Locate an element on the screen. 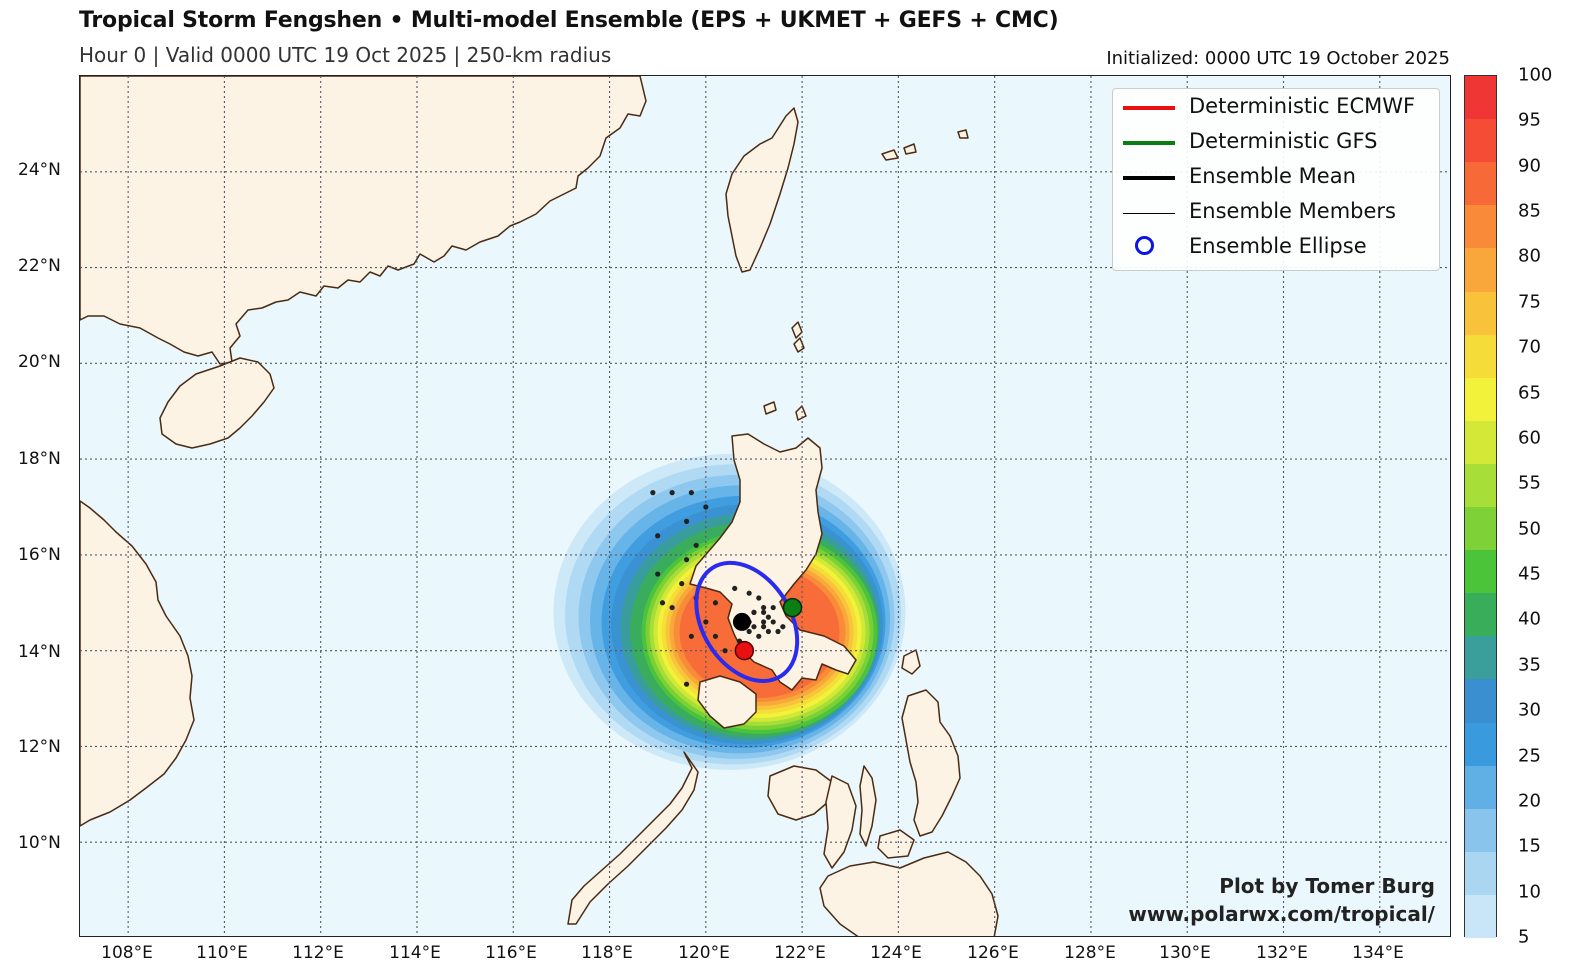 This screenshot has width=1575, height=978. lat-label-22: 22°N is located at coordinates (39, 266).